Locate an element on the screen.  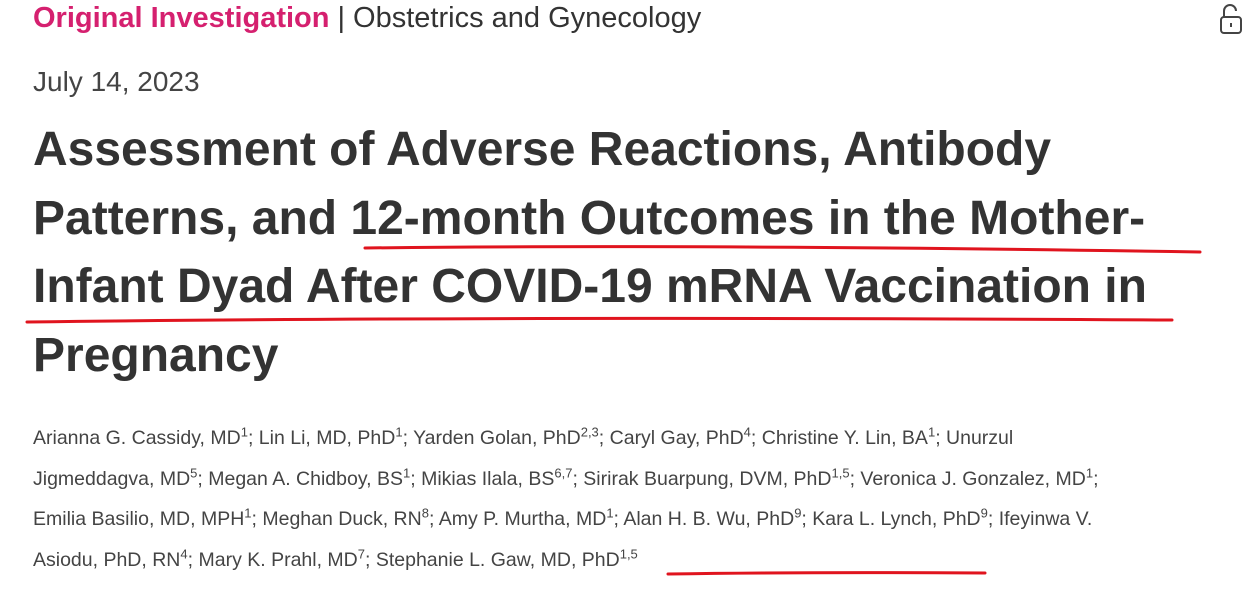
author: Meghan Duck, RN8 is located at coordinates (350, 518).